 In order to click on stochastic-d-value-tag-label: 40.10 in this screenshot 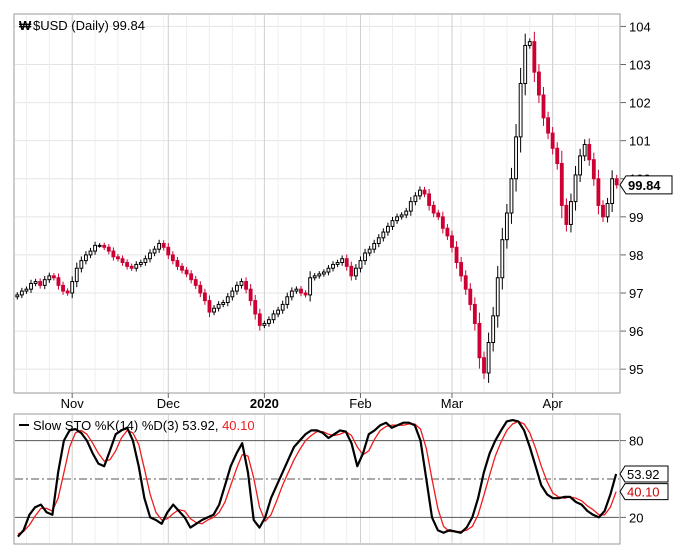, I will do `click(643, 492)`.